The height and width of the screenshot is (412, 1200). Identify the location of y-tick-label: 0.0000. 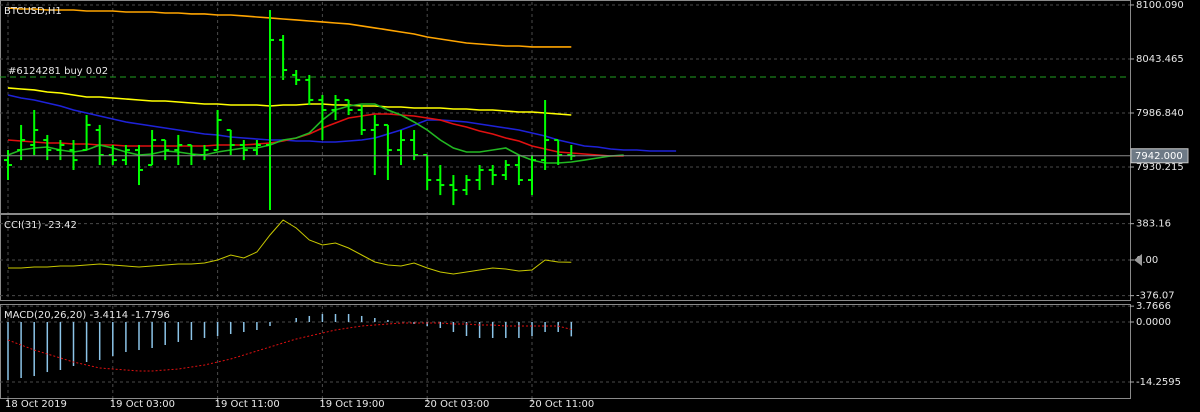
(1153, 322).